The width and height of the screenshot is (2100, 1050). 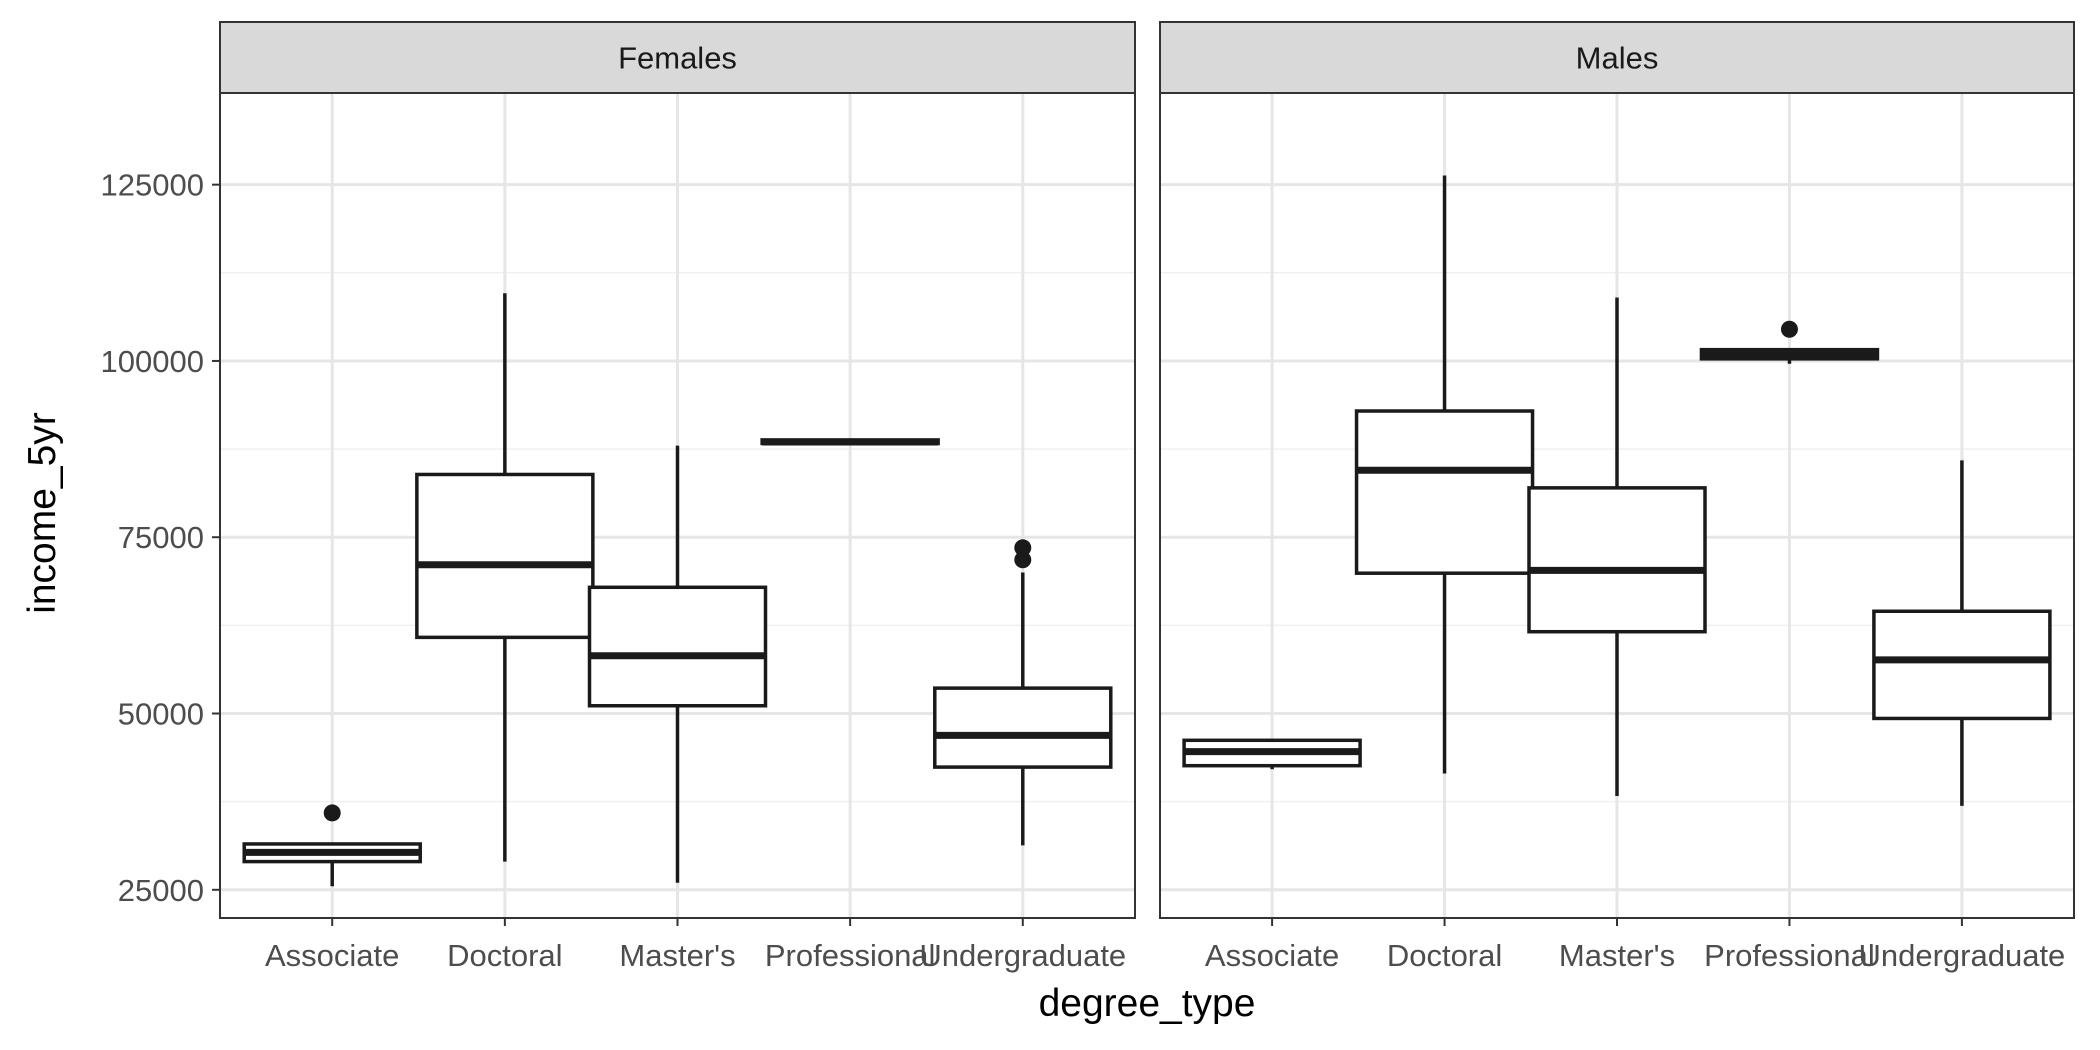 What do you see at coordinates (42, 513) in the screenshot?
I see `y-axis-title: income_5yr` at bounding box center [42, 513].